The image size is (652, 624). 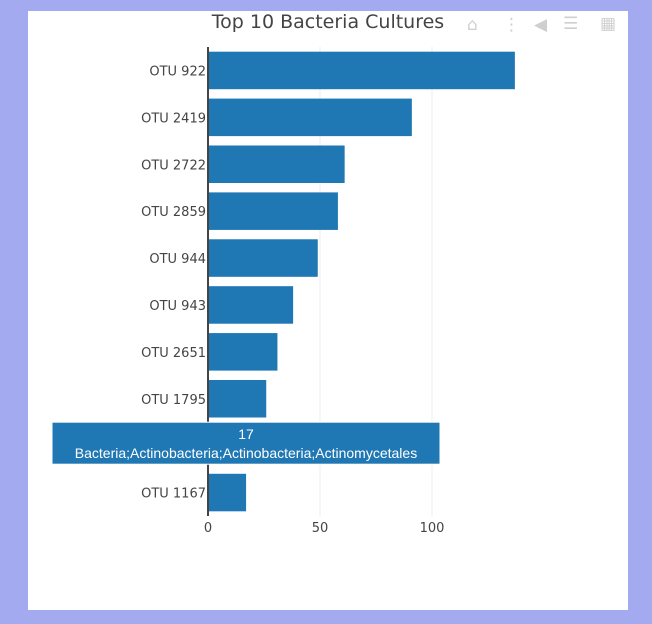 What do you see at coordinates (571, 24) in the screenshot?
I see `hover-compare-icon: ☰` at bounding box center [571, 24].